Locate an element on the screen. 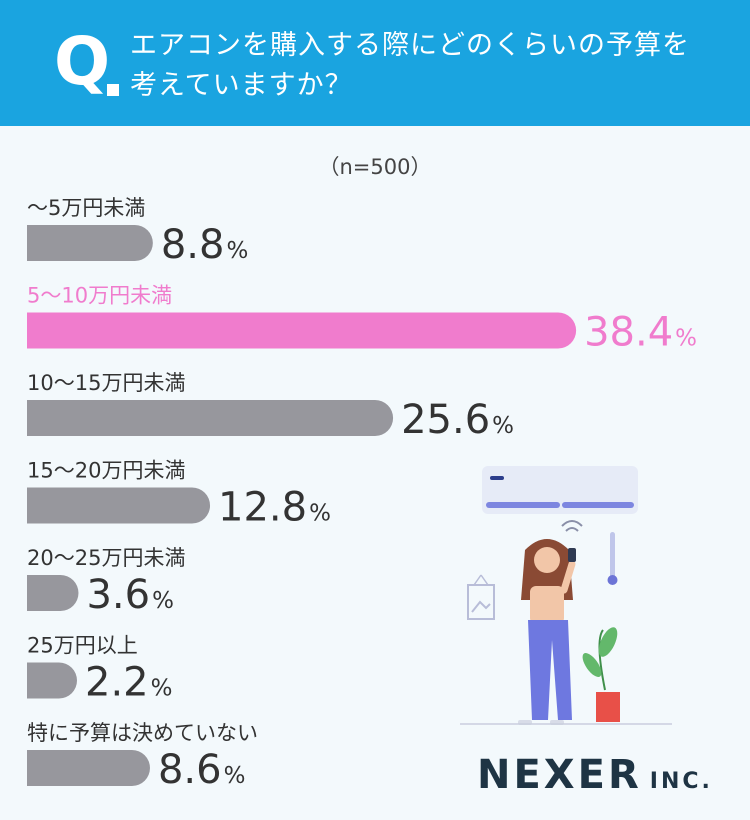  question-line-2: 考えていますか？ is located at coordinates (241, 85).